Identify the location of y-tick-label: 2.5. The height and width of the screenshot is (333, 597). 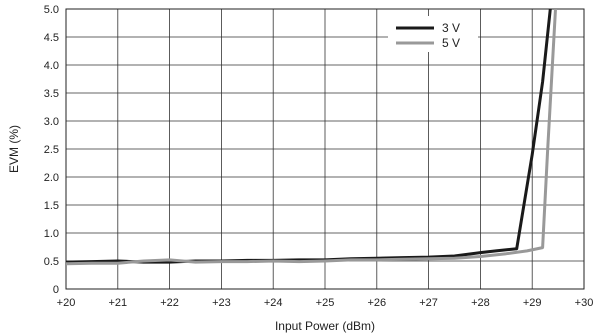
(51, 150).